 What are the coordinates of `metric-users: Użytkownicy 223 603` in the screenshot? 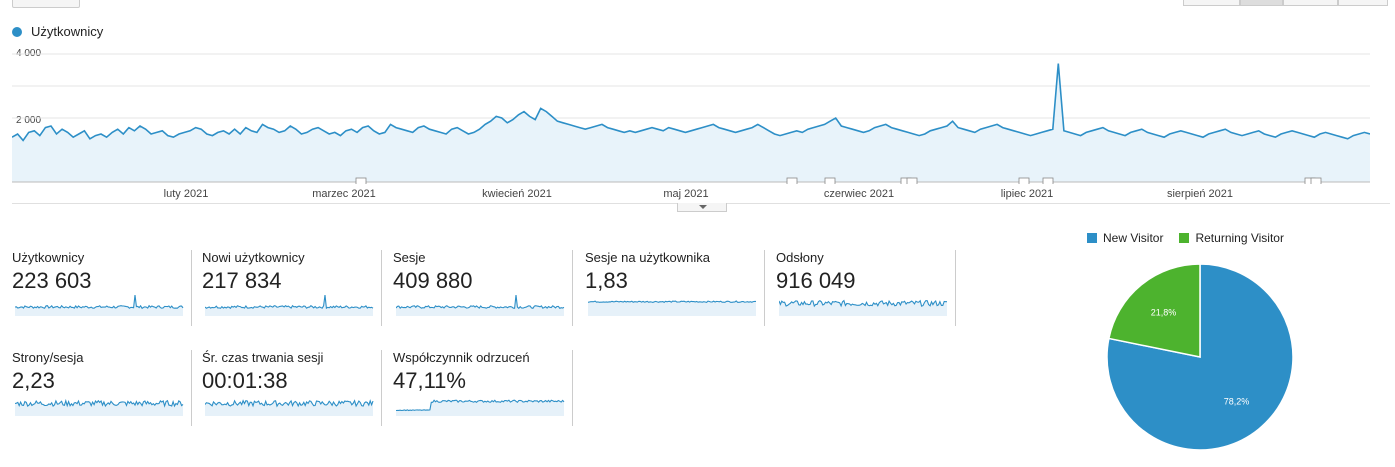 It's located at (102, 288).